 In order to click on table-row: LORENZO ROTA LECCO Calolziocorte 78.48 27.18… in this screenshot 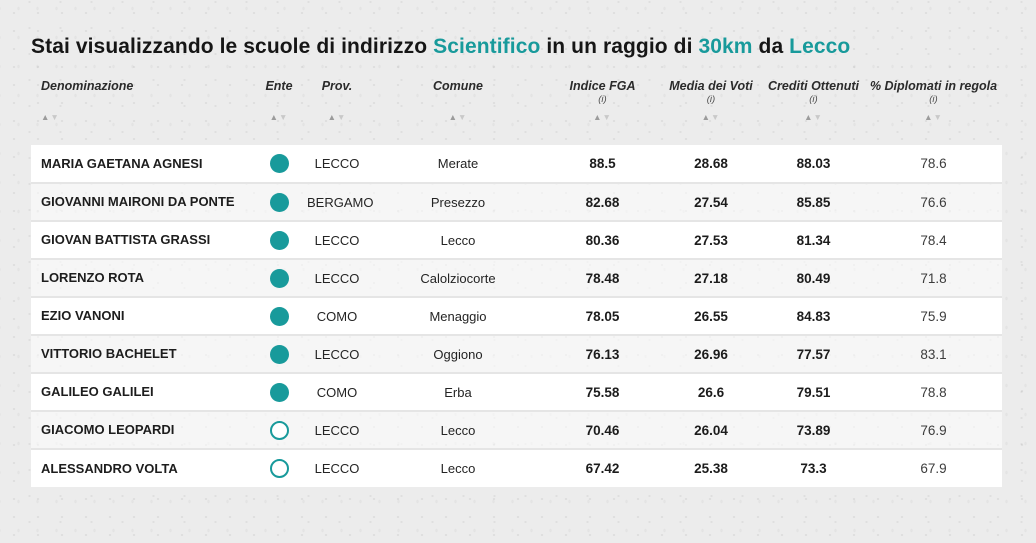, I will do `click(516, 278)`.